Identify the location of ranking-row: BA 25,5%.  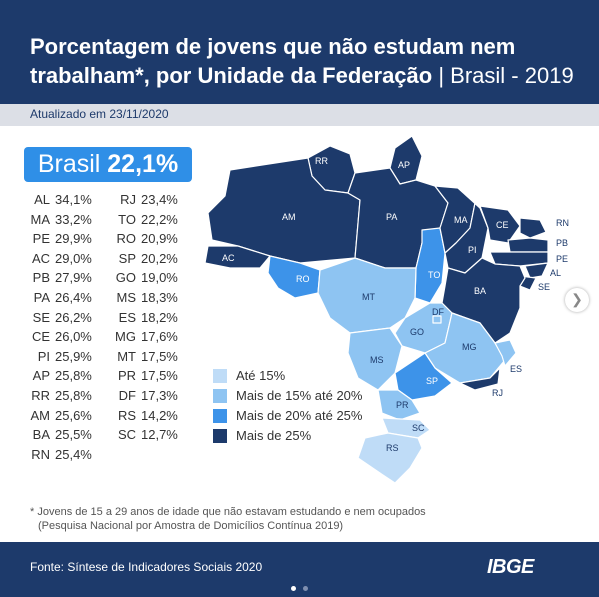
(59, 435).